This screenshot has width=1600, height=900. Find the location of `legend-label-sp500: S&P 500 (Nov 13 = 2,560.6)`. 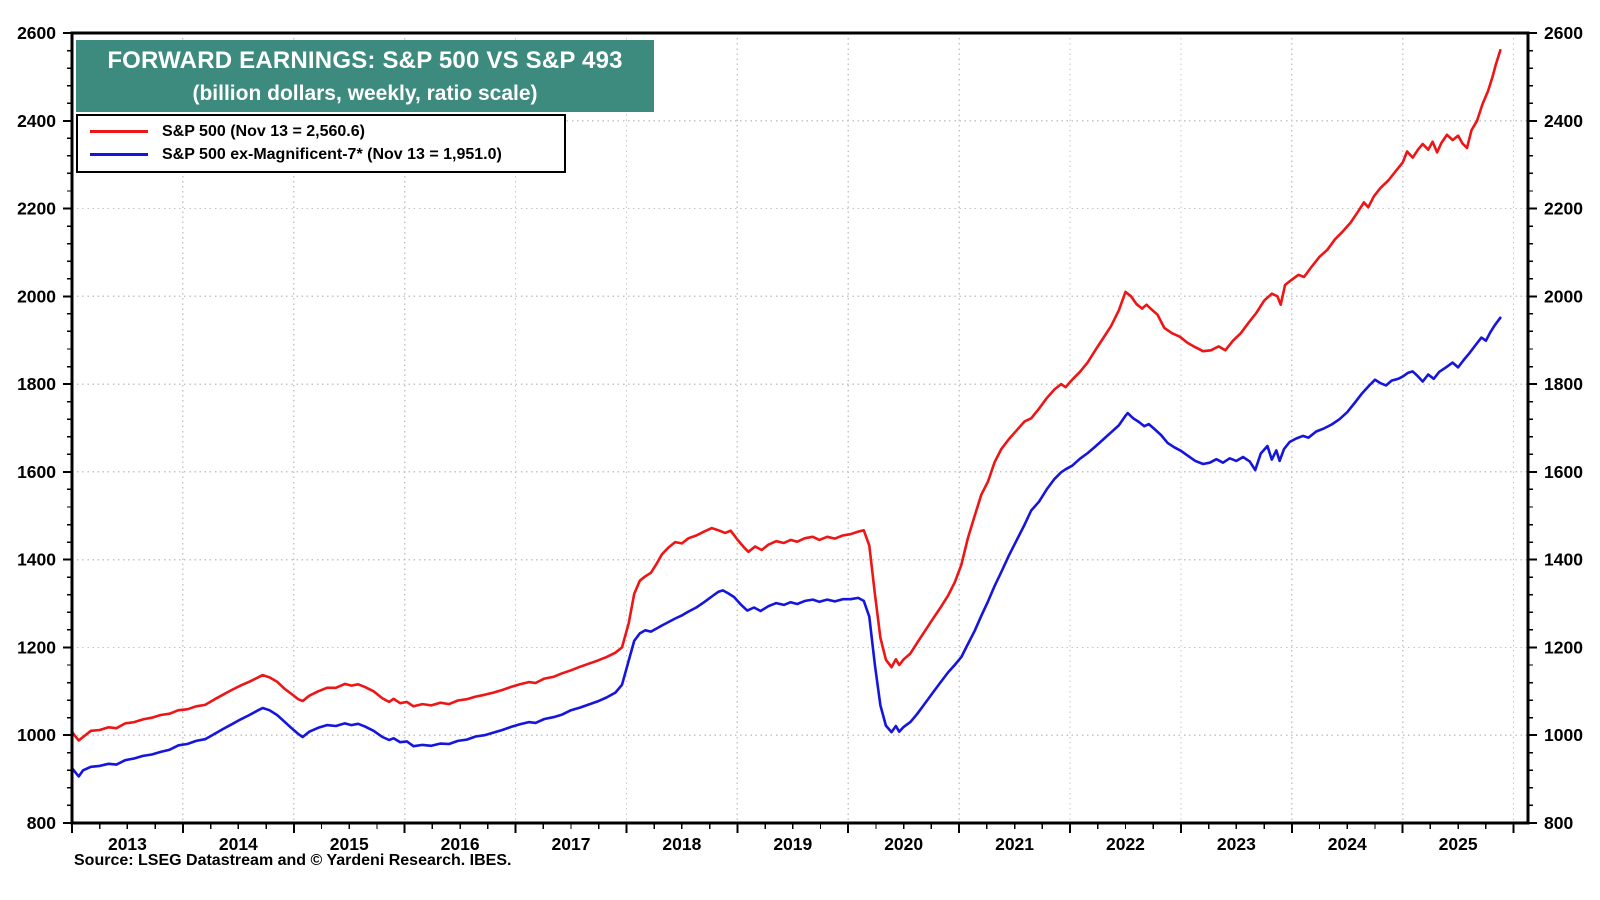

legend-label-sp500: S&P 500 (Nov 13 = 2,560.6) is located at coordinates (263, 131).